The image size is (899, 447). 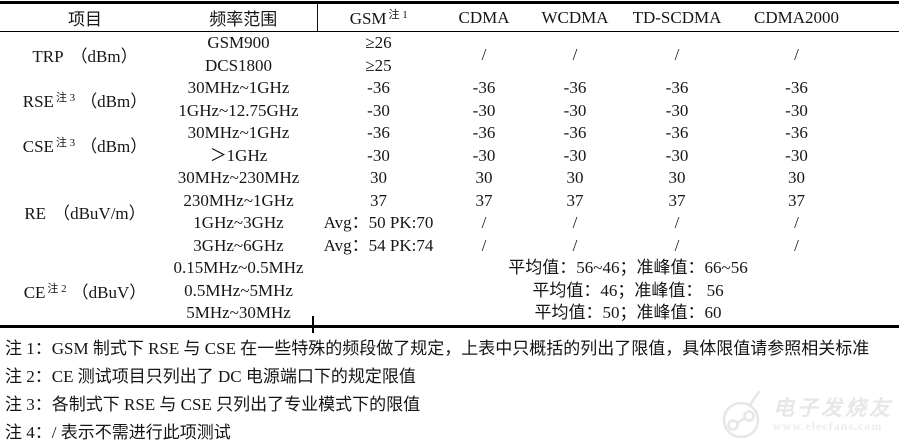 I want to click on col-header-wcdma: WCDMA, so click(x=575, y=17).